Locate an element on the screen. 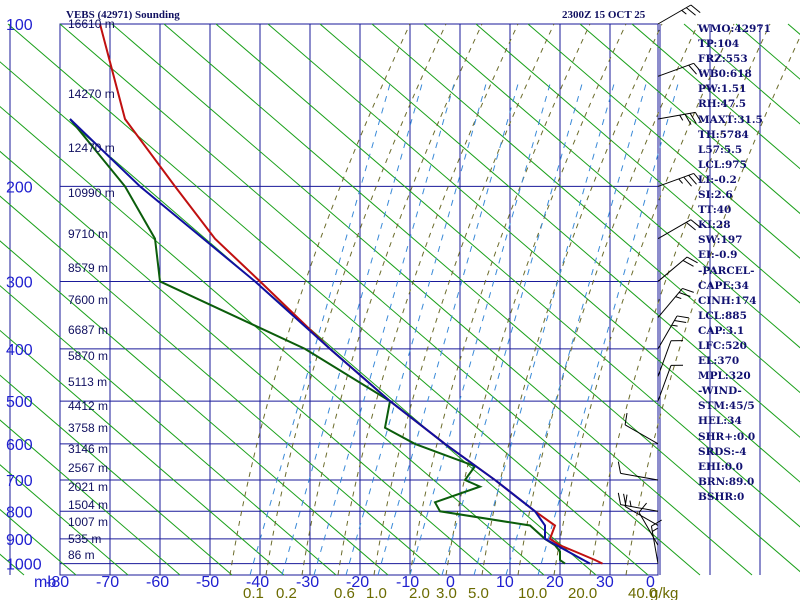 The image size is (800, 600). temperature-tick--70: -70 is located at coordinates (107, 582).